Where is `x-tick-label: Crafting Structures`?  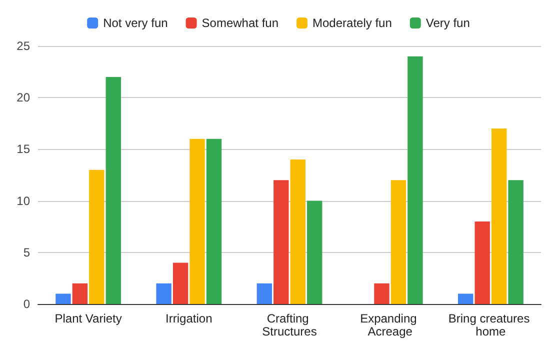
x-tick-label: Crafting Structures is located at coordinates (289, 325).